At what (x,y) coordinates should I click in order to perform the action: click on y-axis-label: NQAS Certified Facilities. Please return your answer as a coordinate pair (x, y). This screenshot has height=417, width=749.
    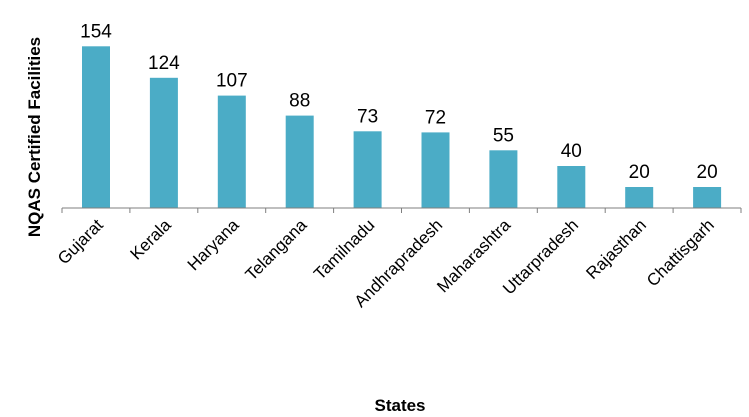
    Looking at the image, I should click on (34, 137).